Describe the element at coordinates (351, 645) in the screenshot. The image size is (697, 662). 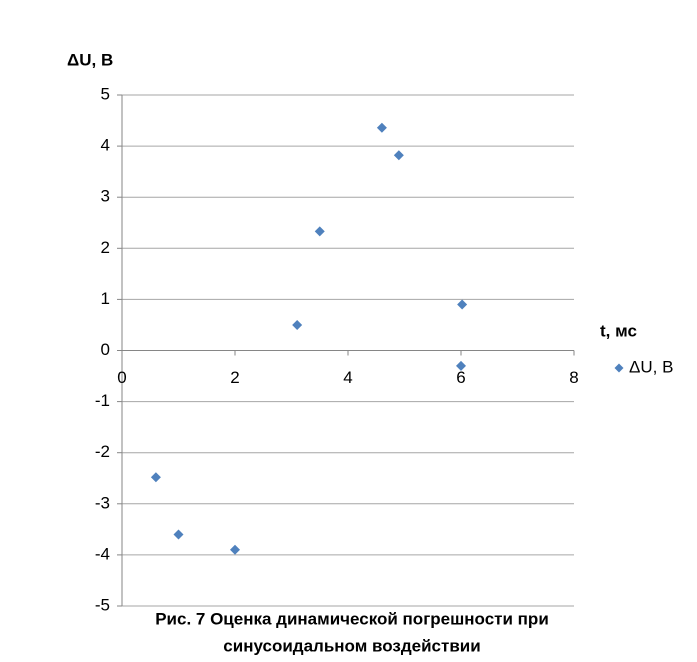
I see `caption: синусоидальном воздействии` at that location.